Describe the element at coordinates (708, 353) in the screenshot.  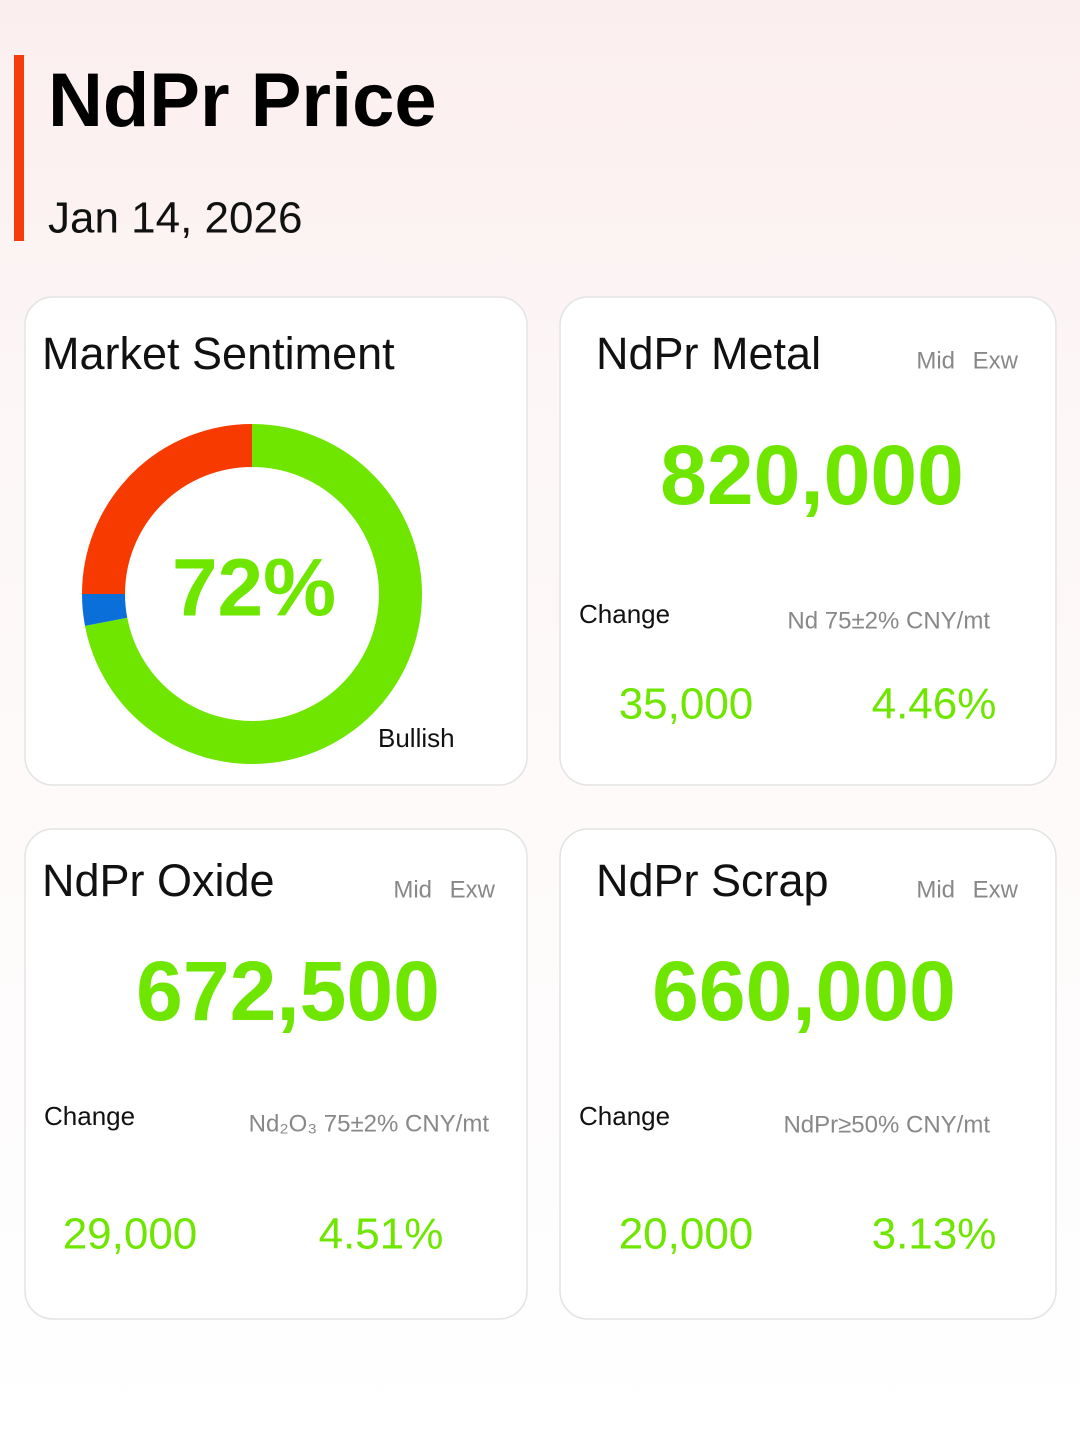
I see `card-title: NdPr Metal` at that location.